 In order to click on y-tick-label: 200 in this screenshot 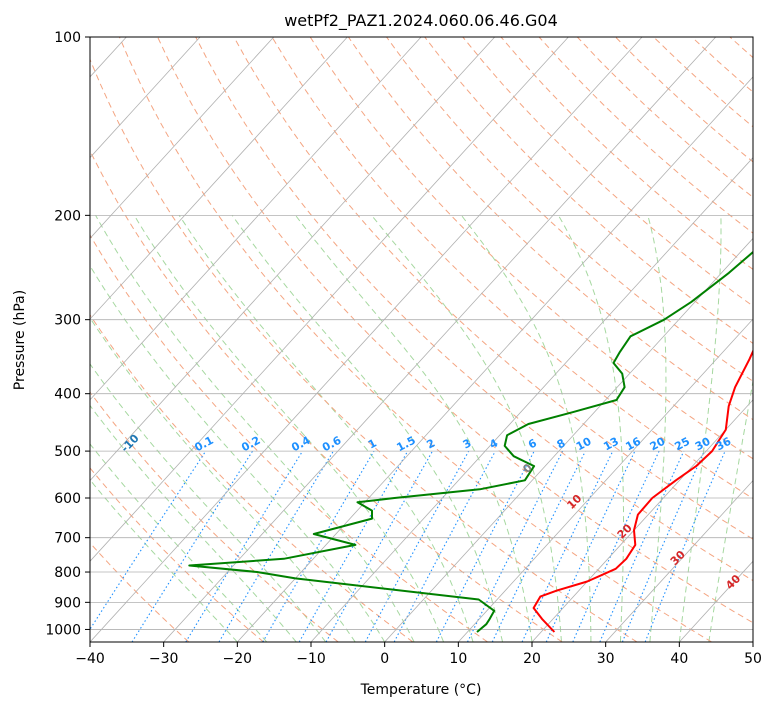, I will do `click(67, 216)`.